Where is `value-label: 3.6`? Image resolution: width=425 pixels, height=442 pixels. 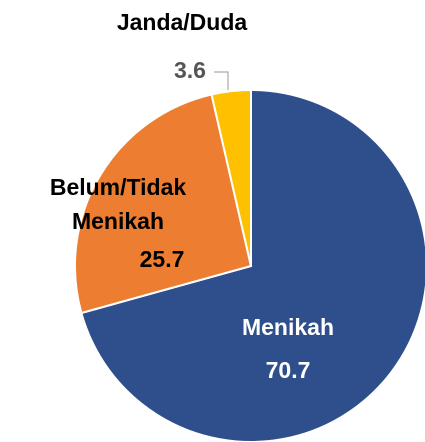
value-label: 3.6 is located at coordinates (190, 70).